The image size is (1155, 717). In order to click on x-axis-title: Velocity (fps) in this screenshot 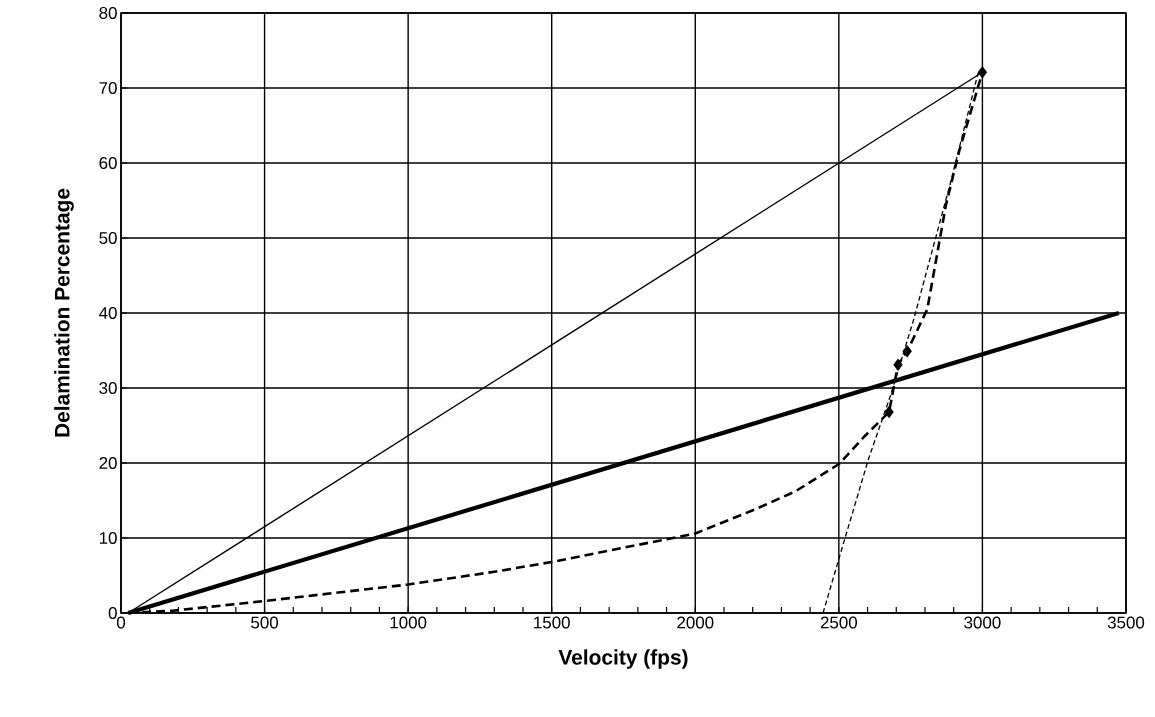, I will do `click(623, 659)`.